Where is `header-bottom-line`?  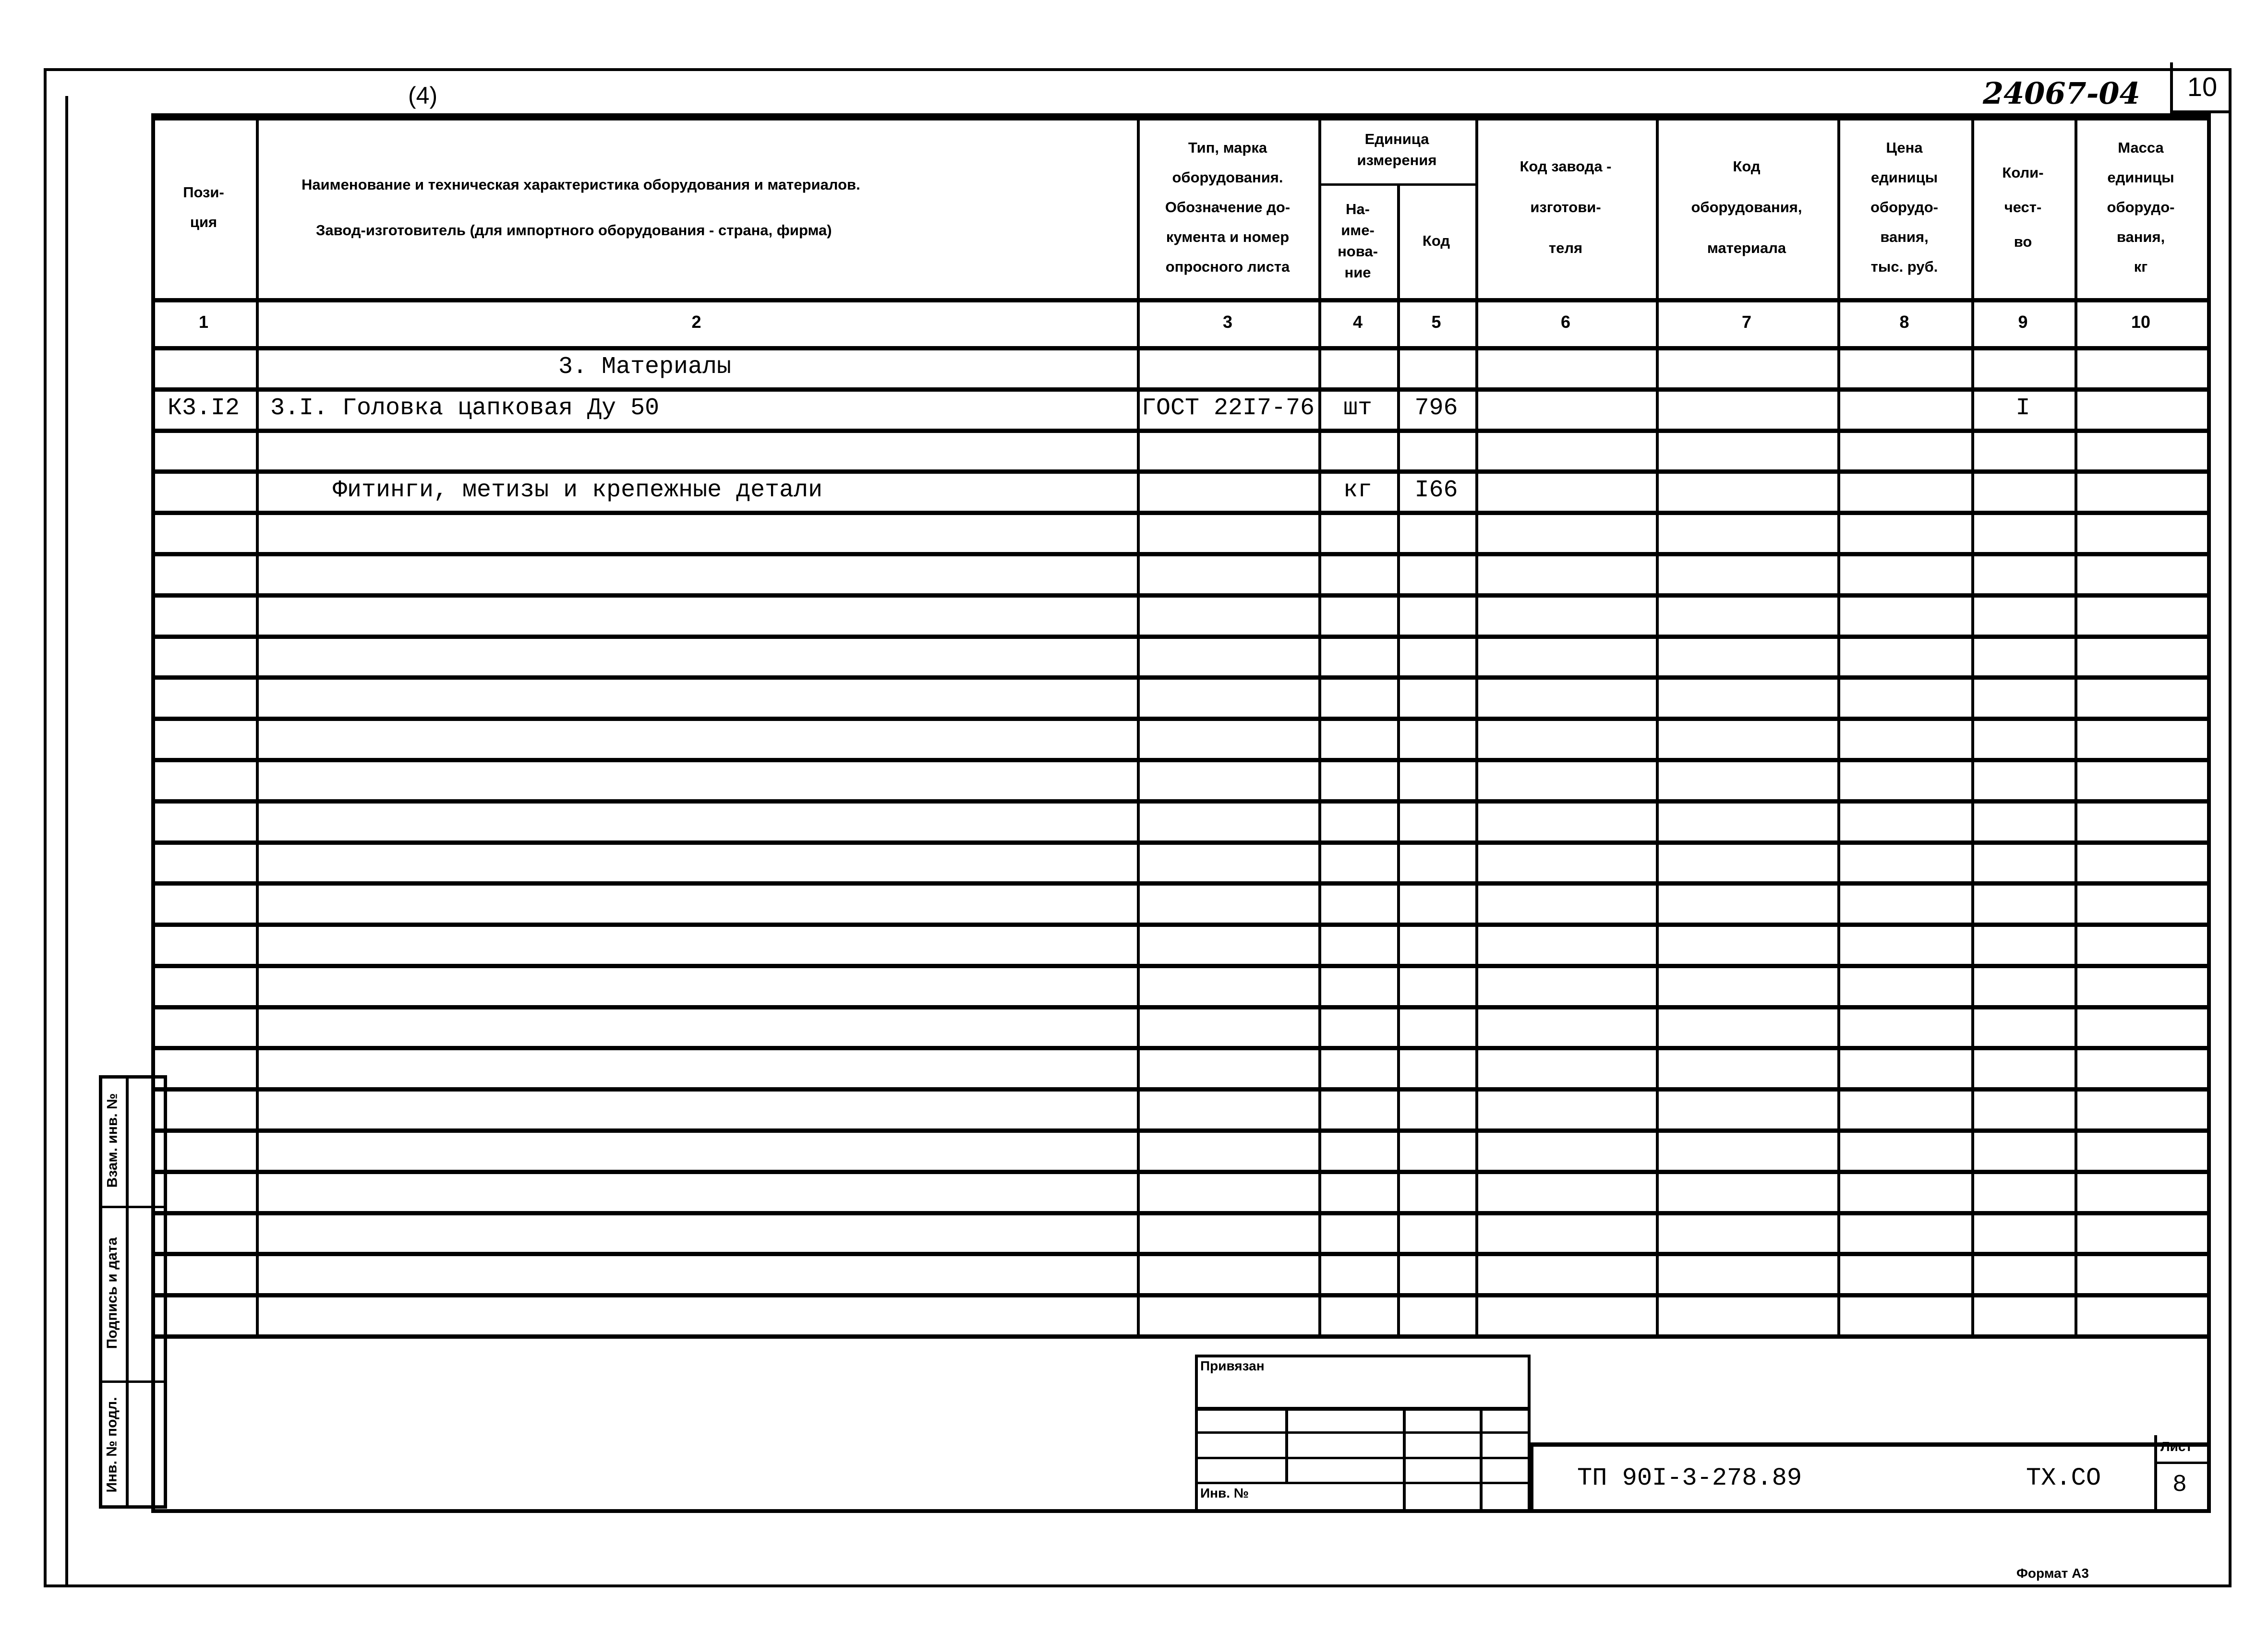 header-bottom-line is located at coordinates (1179, 300).